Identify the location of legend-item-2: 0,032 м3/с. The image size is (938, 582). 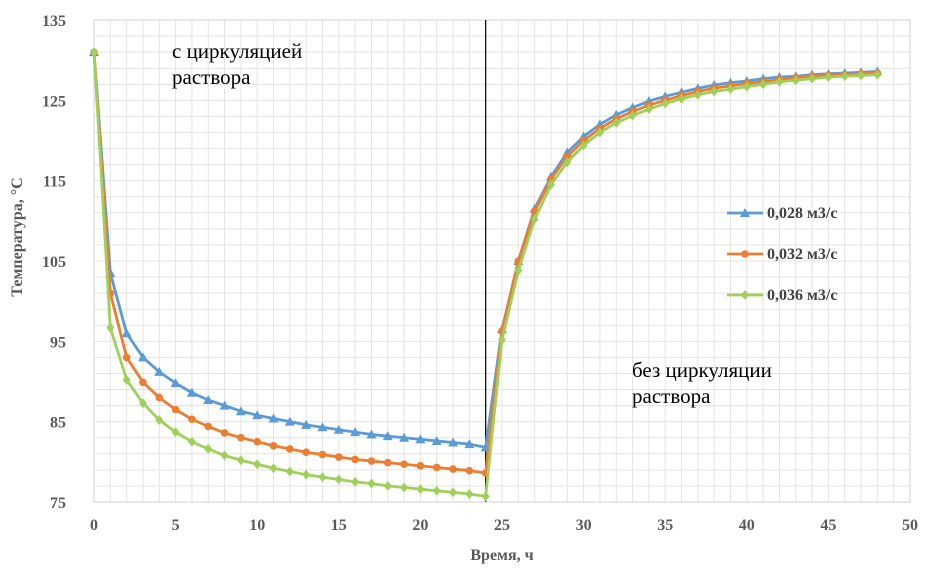
(782, 254).